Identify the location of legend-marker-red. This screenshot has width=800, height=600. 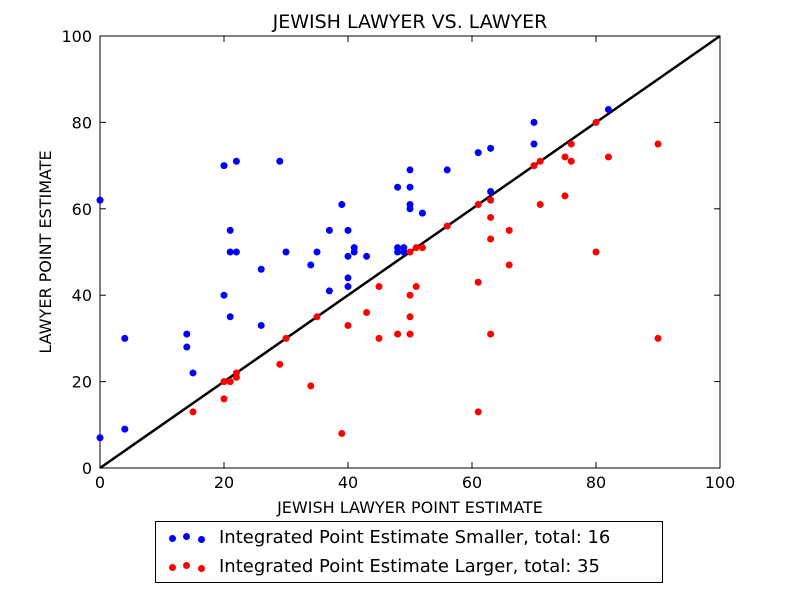
(187, 567).